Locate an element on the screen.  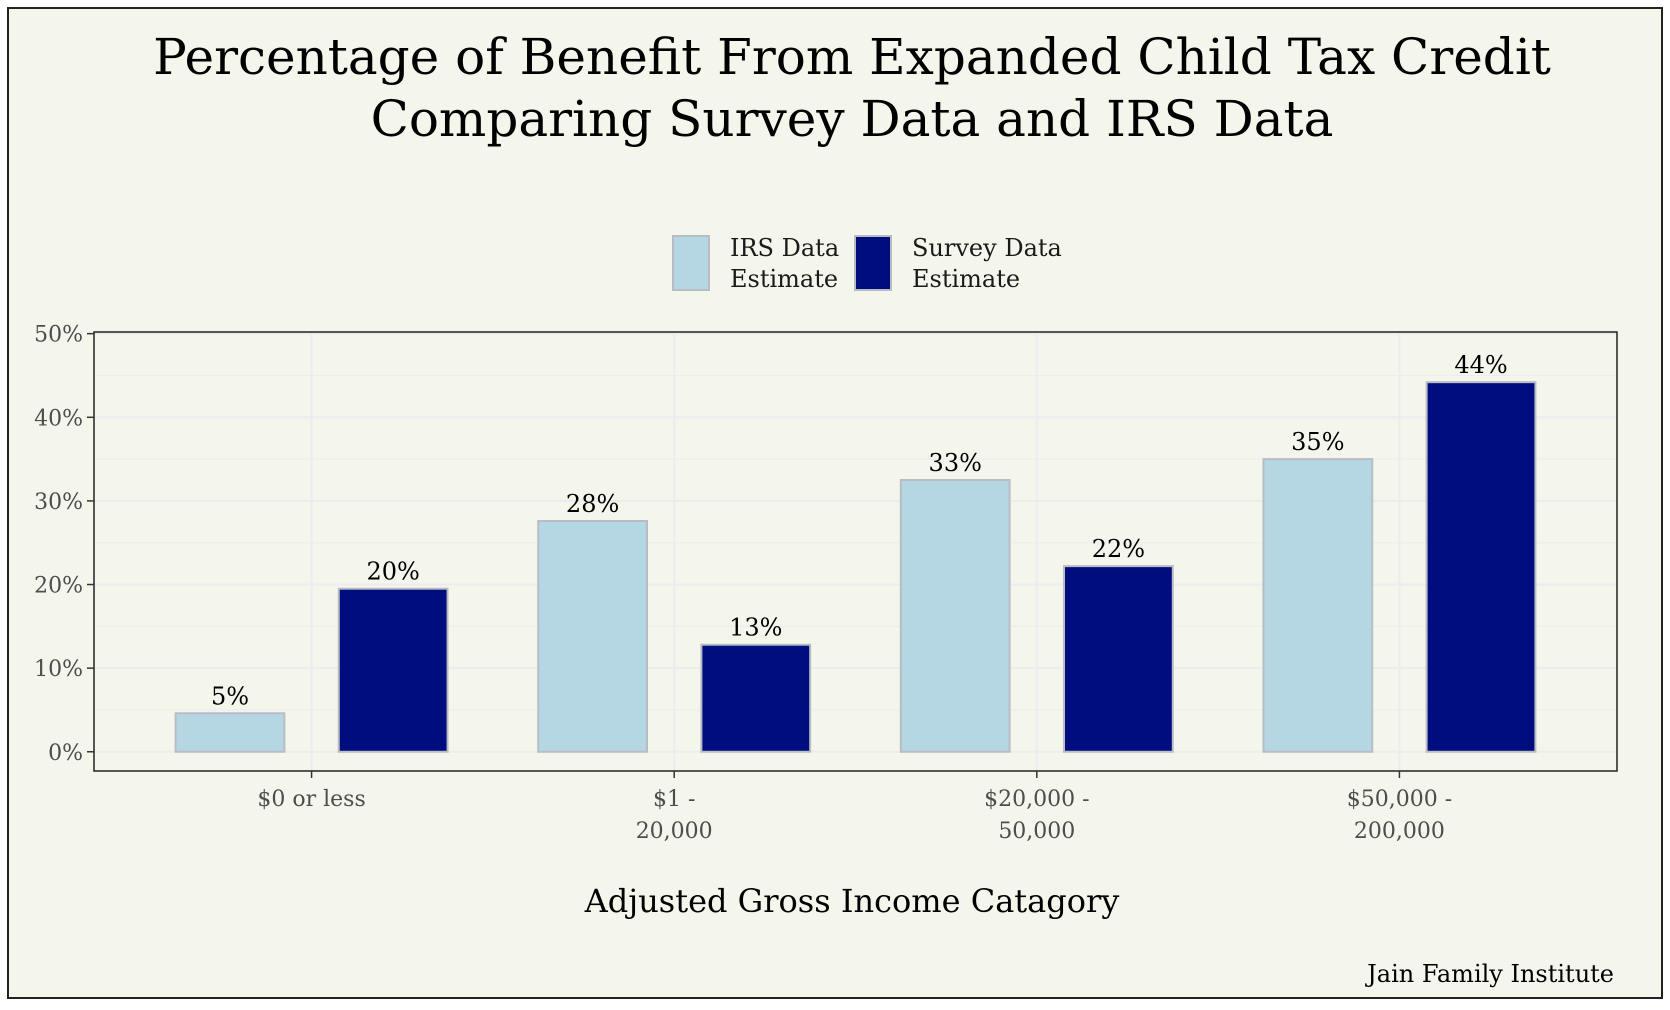
bar-value-label: 35% is located at coordinates (1317, 442).